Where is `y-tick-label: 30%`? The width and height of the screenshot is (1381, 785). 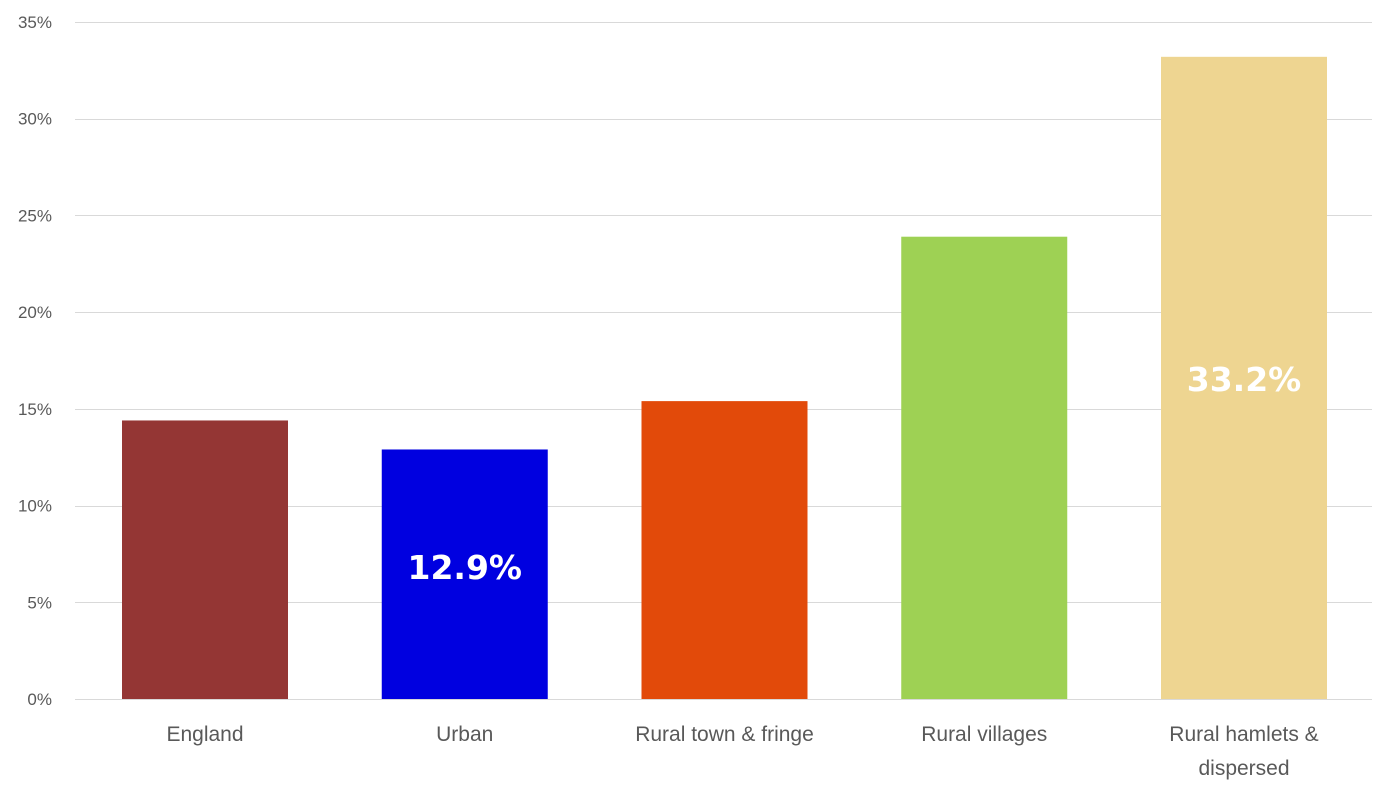 y-tick-label: 30% is located at coordinates (35, 119).